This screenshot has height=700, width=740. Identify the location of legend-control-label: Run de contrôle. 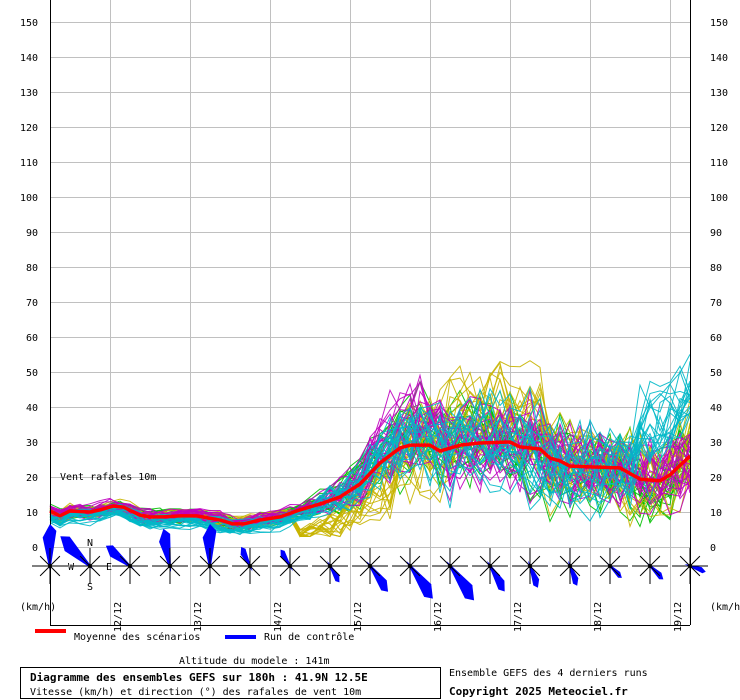
(309, 637).